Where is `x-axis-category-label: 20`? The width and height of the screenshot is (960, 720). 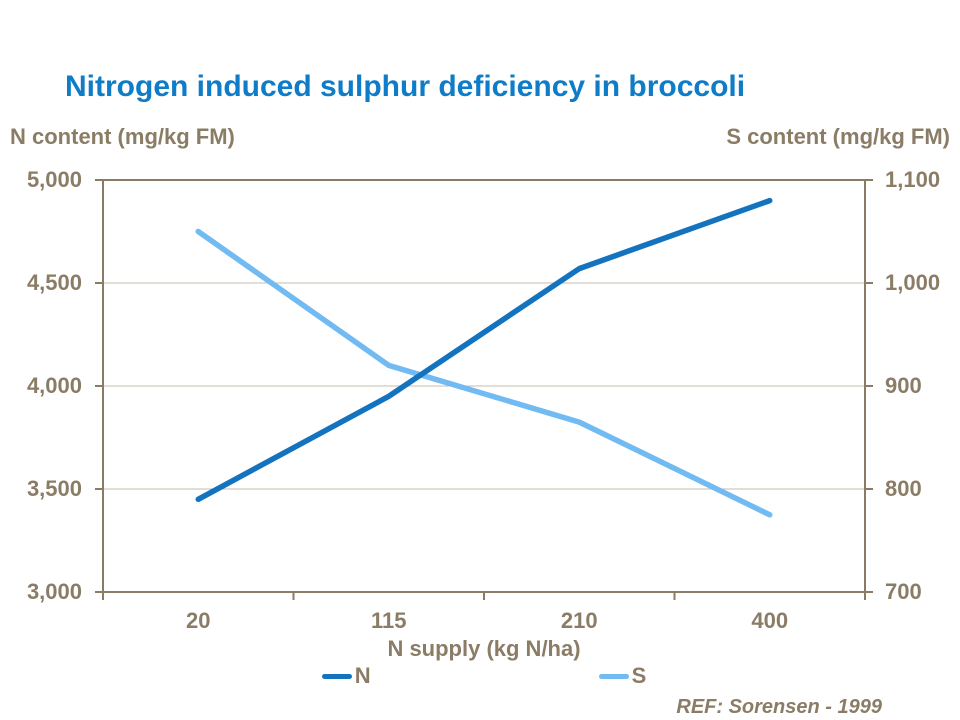
x-axis-category-label: 20 is located at coordinates (198, 620).